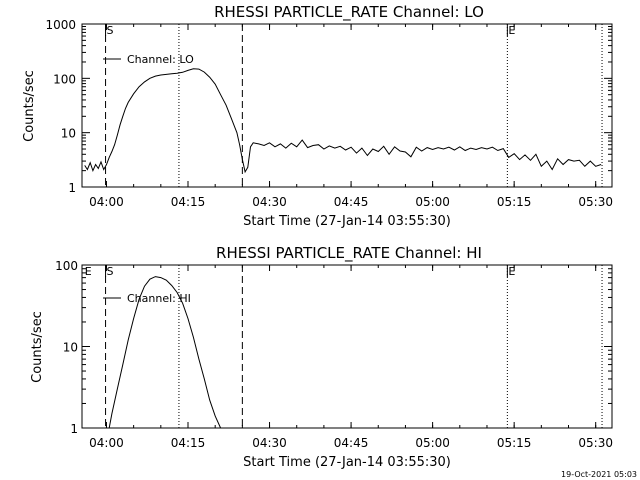 This screenshot has width=640, height=480. Describe the element at coordinates (349, 12) in the screenshot. I see `chart-title-lo: RHESSI PARTICLE_RATE Channel: LO` at that location.